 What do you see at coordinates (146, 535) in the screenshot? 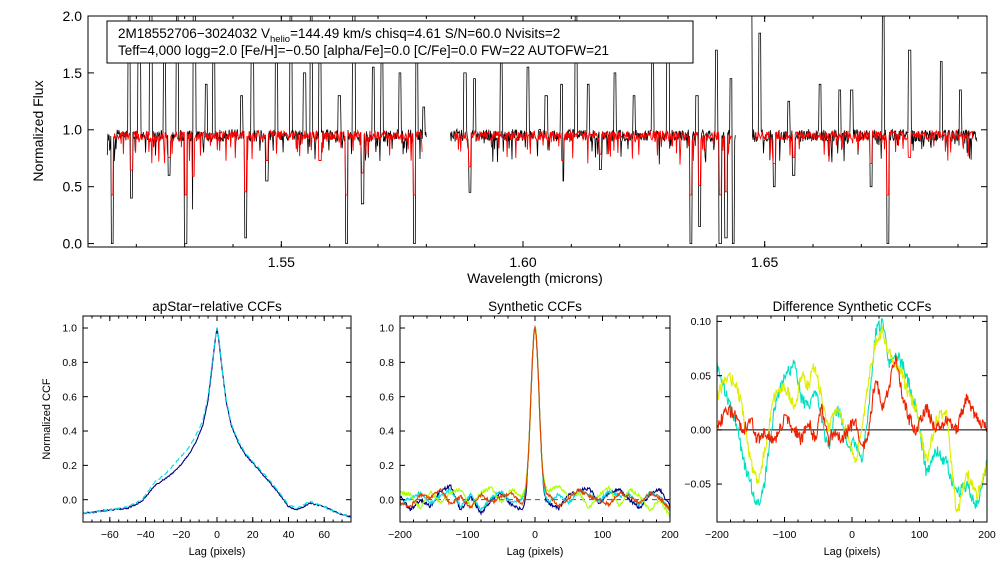
I see `apstar-ccf-xtick-label: −40` at bounding box center [146, 535].